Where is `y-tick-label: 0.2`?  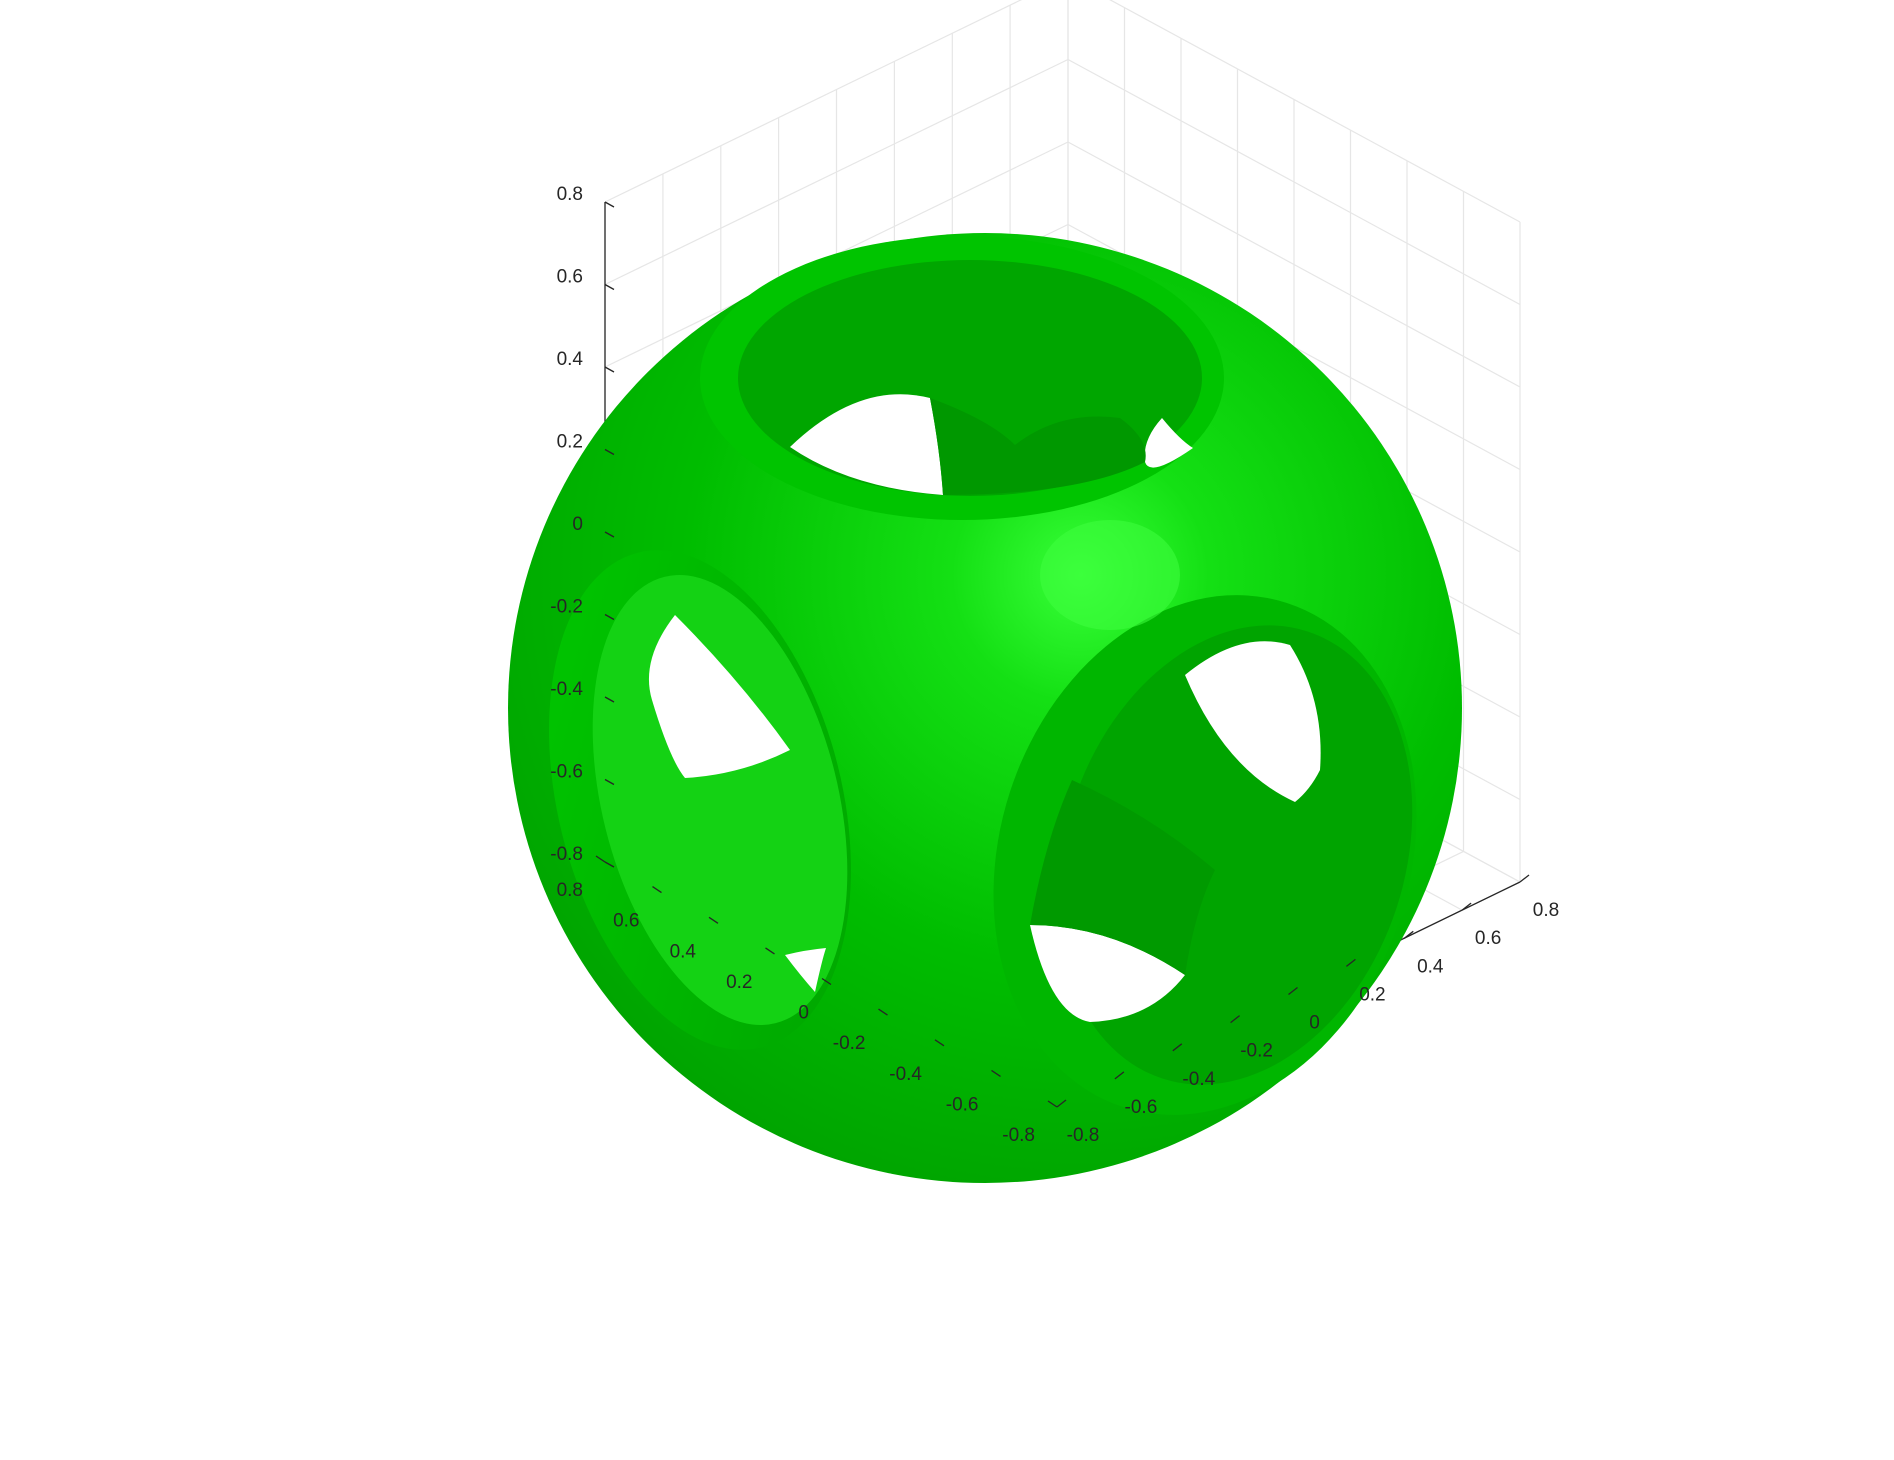 y-tick-label: 0.2 is located at coordinates (739, 982).